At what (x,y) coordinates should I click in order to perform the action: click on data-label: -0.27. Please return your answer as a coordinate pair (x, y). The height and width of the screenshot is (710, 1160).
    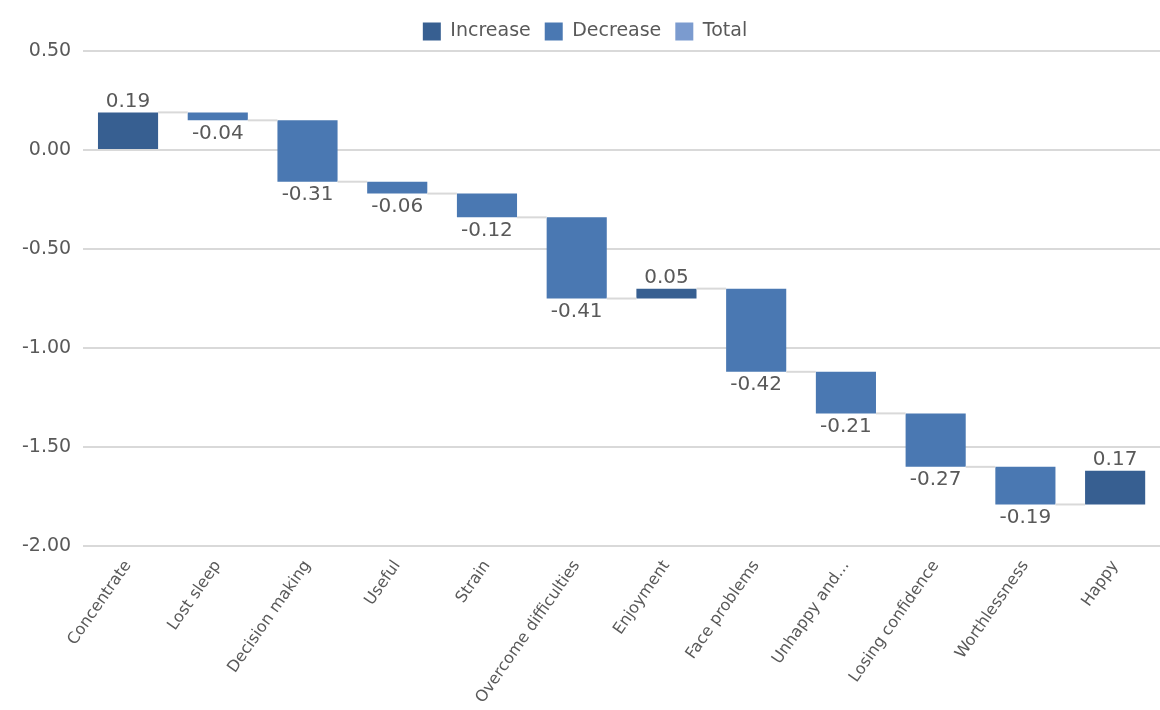
    Looking at the image, I should click on (935, 478).